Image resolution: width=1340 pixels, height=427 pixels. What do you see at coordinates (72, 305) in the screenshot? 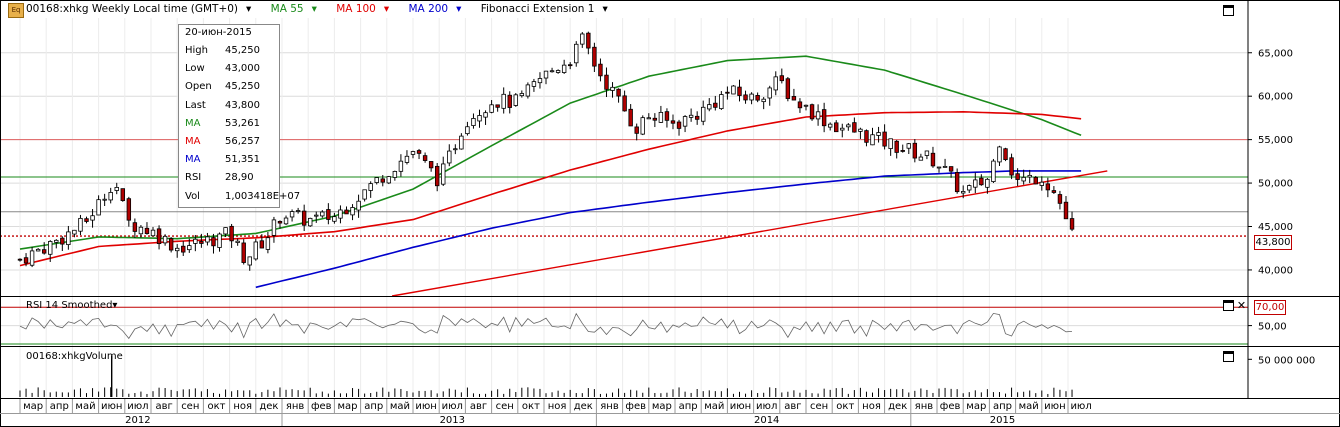
I see `rsi-panel-title: RSI 14 Smoothed▾` at bounding box center [72, 305].